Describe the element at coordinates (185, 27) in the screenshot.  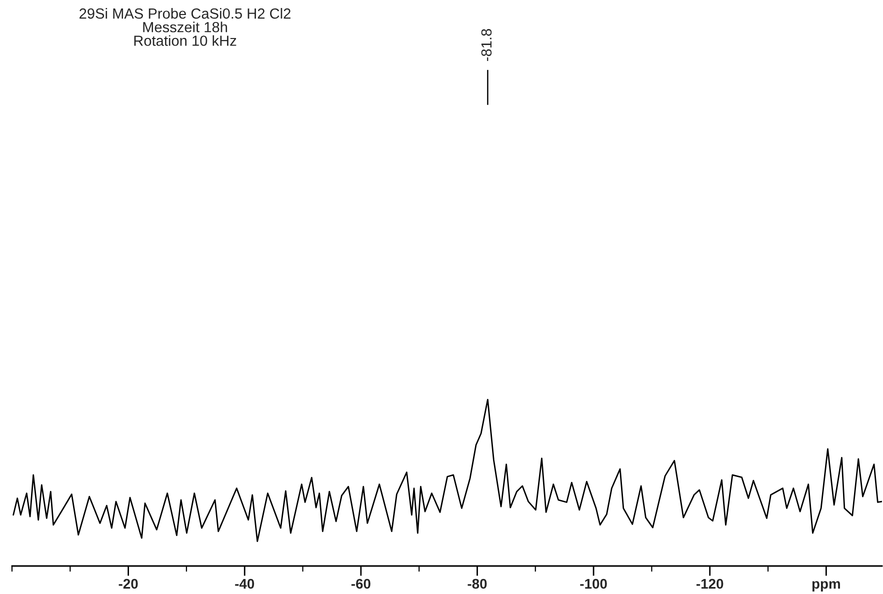
I see `chart-title: 29Si MAS Probe CaSi0.5 H2 Cl2 Messzeit 18h Rotation 10 kHz` at that location.